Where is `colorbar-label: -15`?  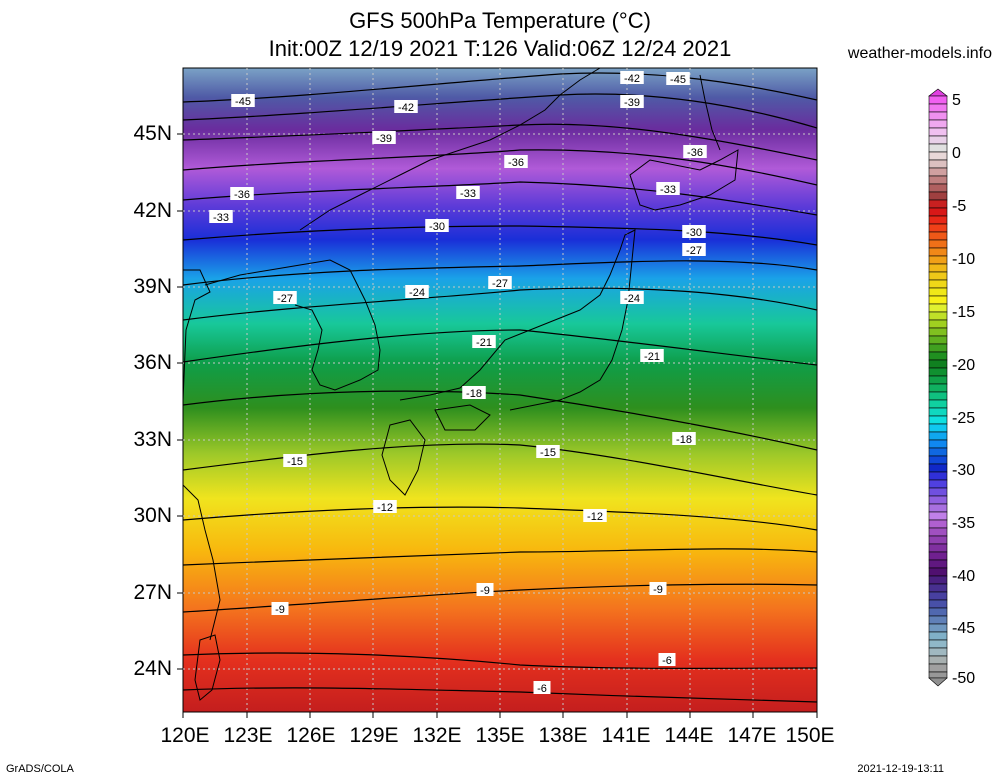
colorbar-label: -15 is located at coordinates (964, 312).